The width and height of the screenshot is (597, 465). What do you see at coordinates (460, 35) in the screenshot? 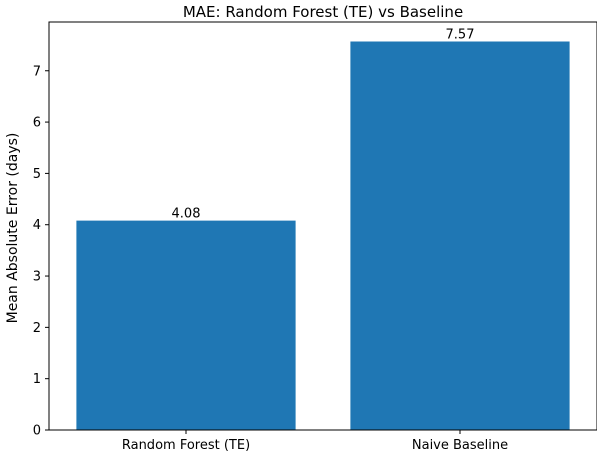
I see `bar-value-label-1: 7.57` at bounding box center [460, 35].